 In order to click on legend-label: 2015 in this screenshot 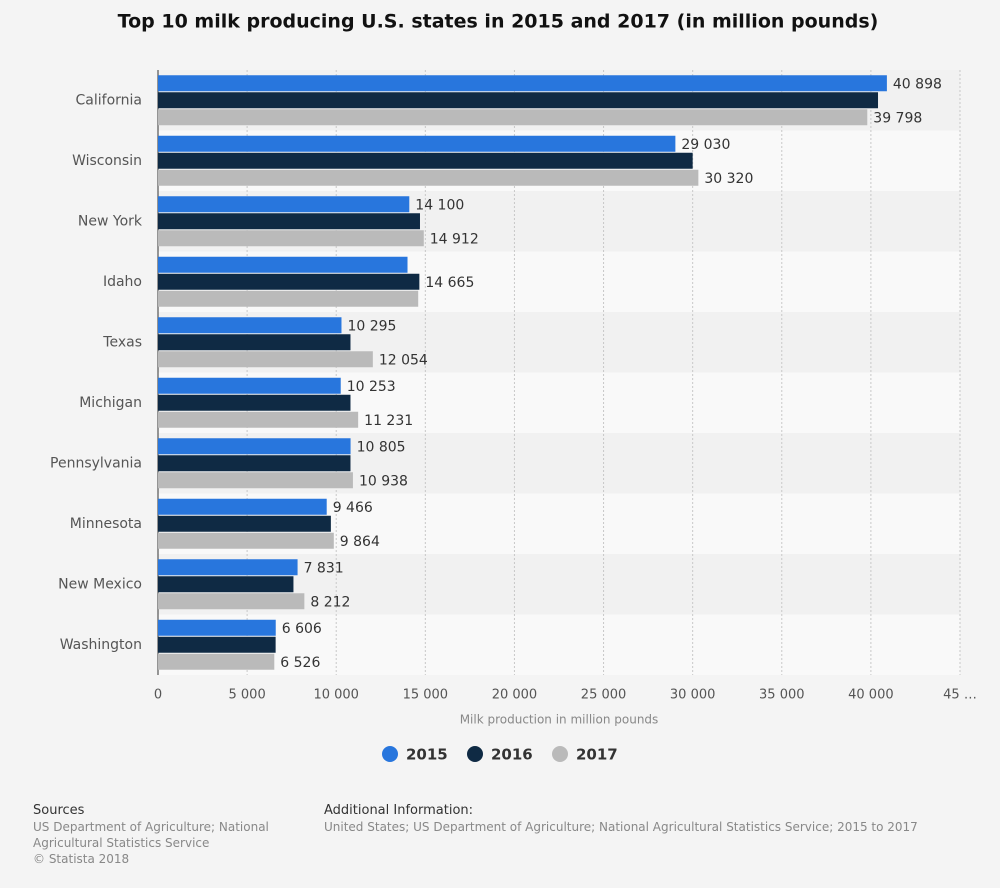, I will do `click(427, 755)`.